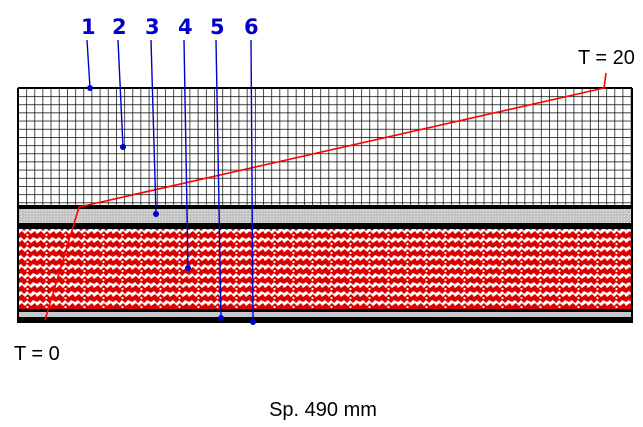 Image resolution: width=643 pixels, height=427 pixels. Describe the element at coordinates (88, 27) in the screenshot. I see `callout-number-1: 1` at that location.